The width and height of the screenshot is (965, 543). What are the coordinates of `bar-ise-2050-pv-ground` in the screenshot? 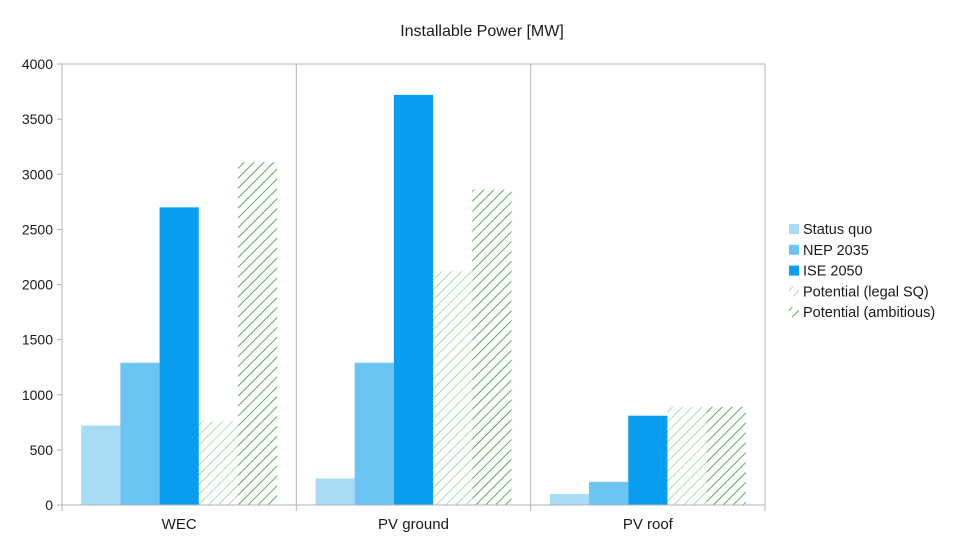 It's located at (413, 300).